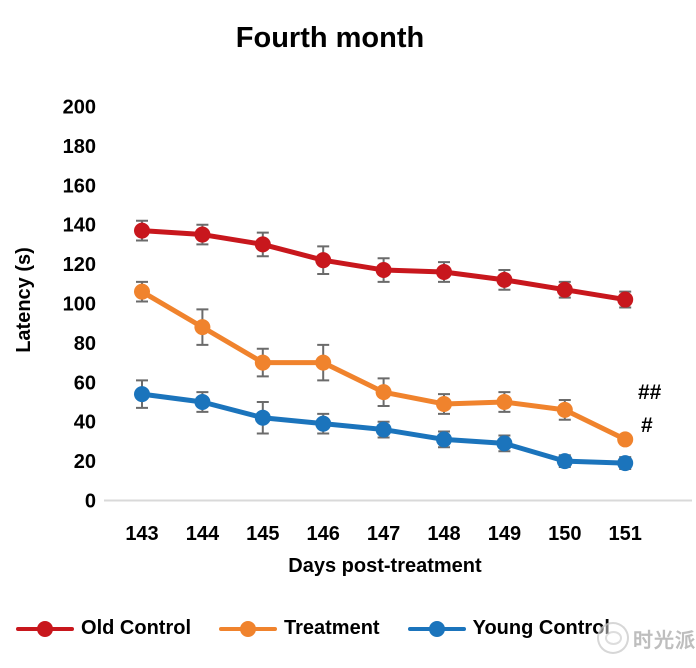 This screenshot has height=668, width=696. What do you see at coordinates (385, 566) in the screenshot?
I see `x-axis-title: Days post-treatment` at bounding box center [385, 566].